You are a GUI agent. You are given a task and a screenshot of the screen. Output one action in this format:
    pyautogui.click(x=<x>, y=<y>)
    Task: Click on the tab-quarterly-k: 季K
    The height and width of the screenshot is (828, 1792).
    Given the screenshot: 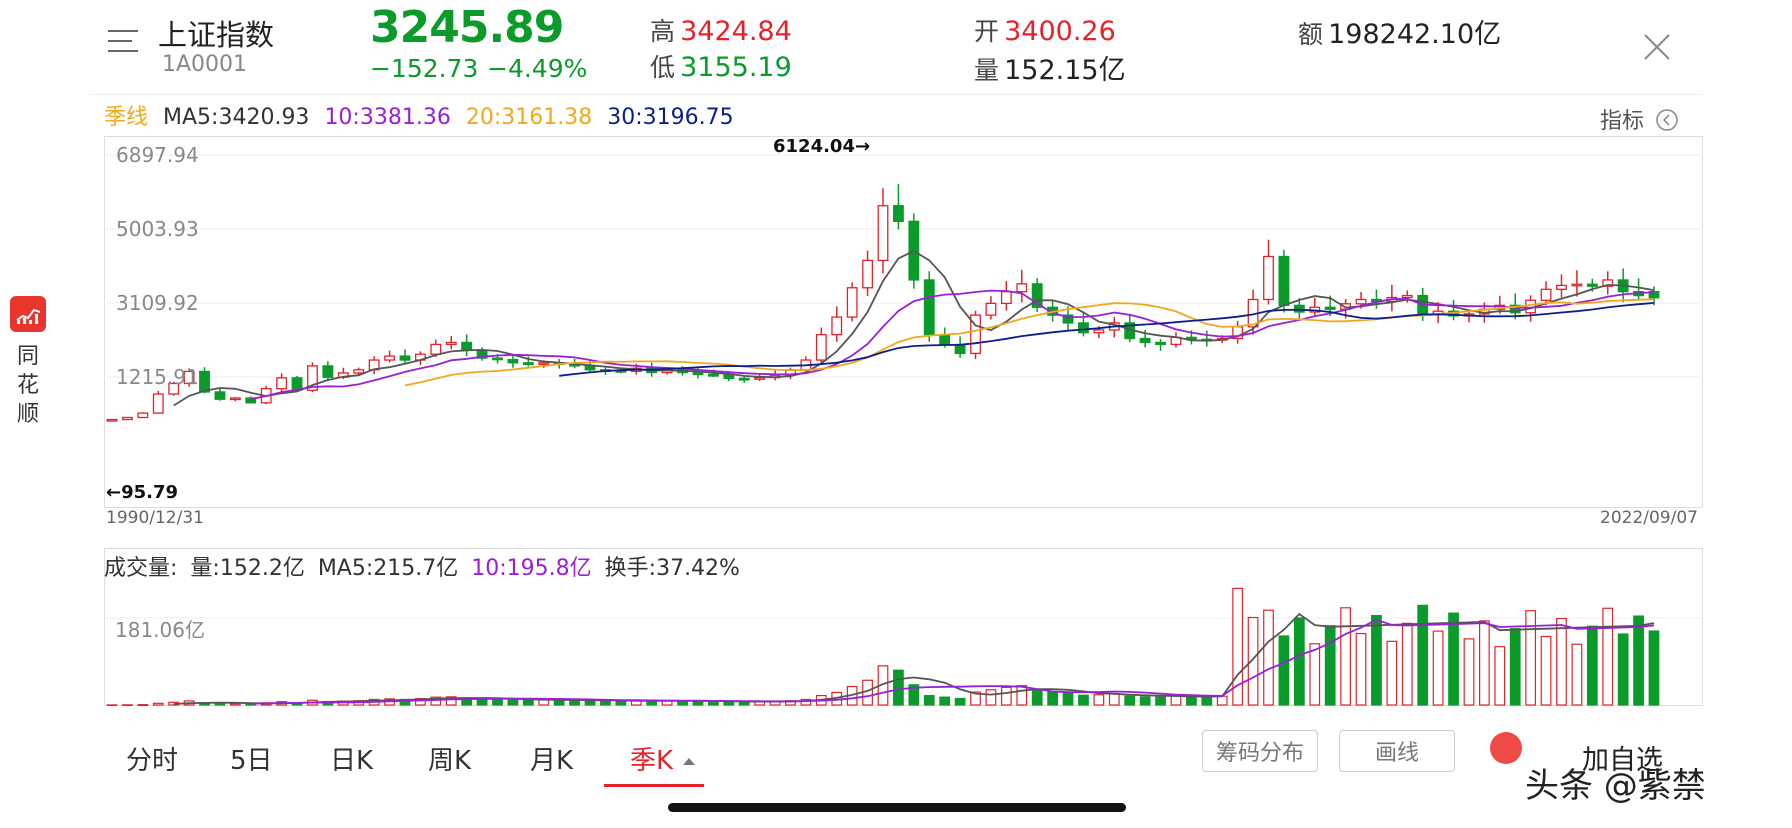 What is the action you would take?
    pyautogui.click(x=663, y=758)
    